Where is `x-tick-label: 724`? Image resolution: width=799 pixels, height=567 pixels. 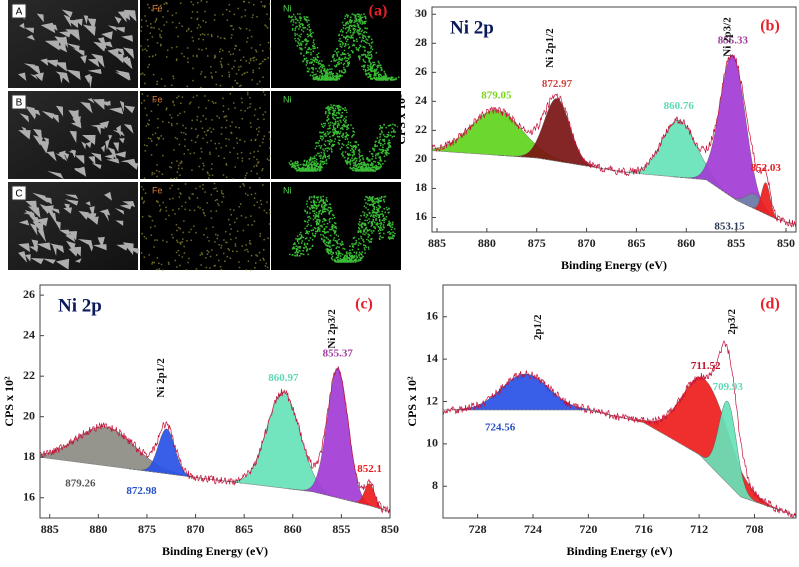 x-tick-label: 724 is located at coordinates (533, 529).